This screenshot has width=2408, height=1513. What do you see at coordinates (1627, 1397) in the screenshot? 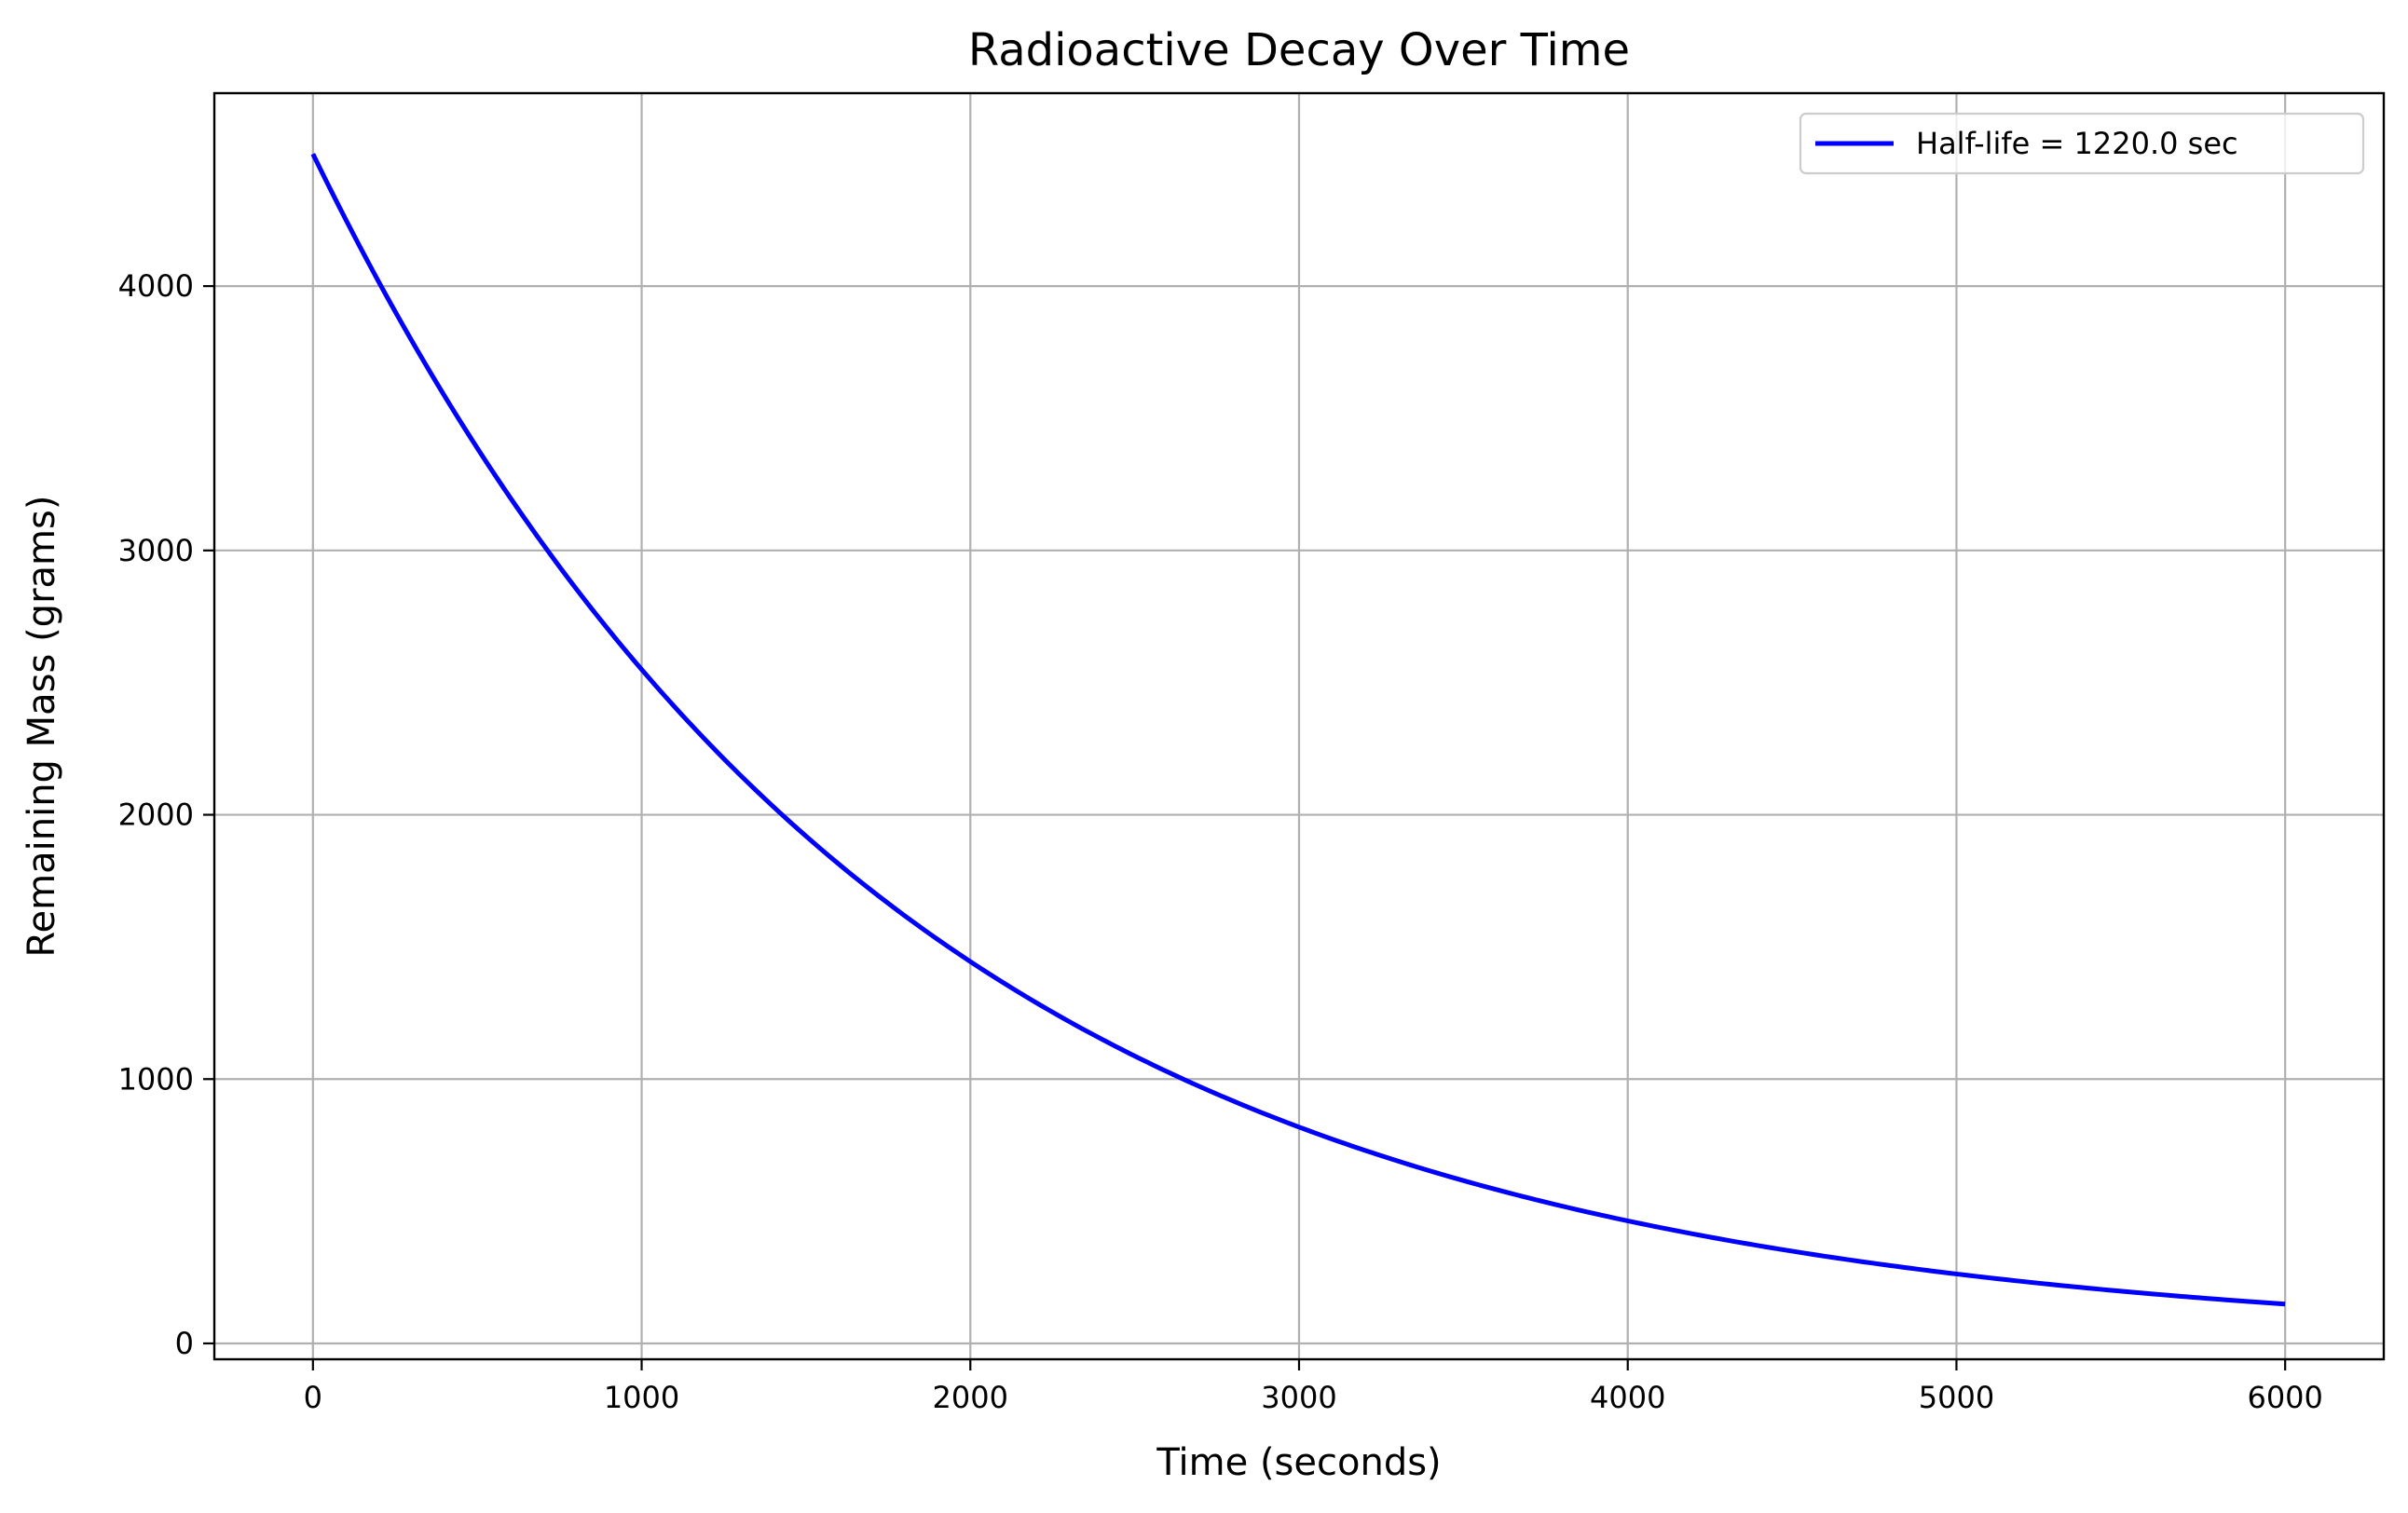
I see `x-tick-label: 4000` at bounding box center [1627, 1397].